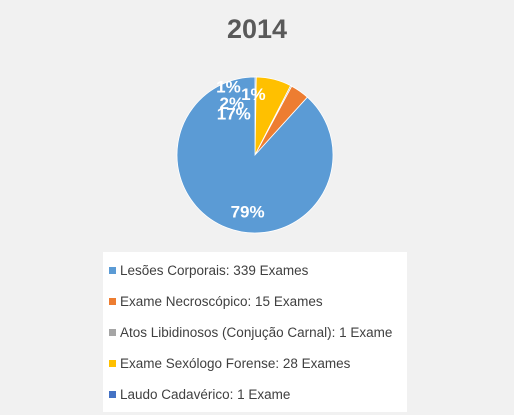 Image resolution: width=514 pixels, height=415 pixels. I want to click on legend-label-laudo-cadaverico: Laudo Cadavérico: 1 Exame, so click(205, 394).